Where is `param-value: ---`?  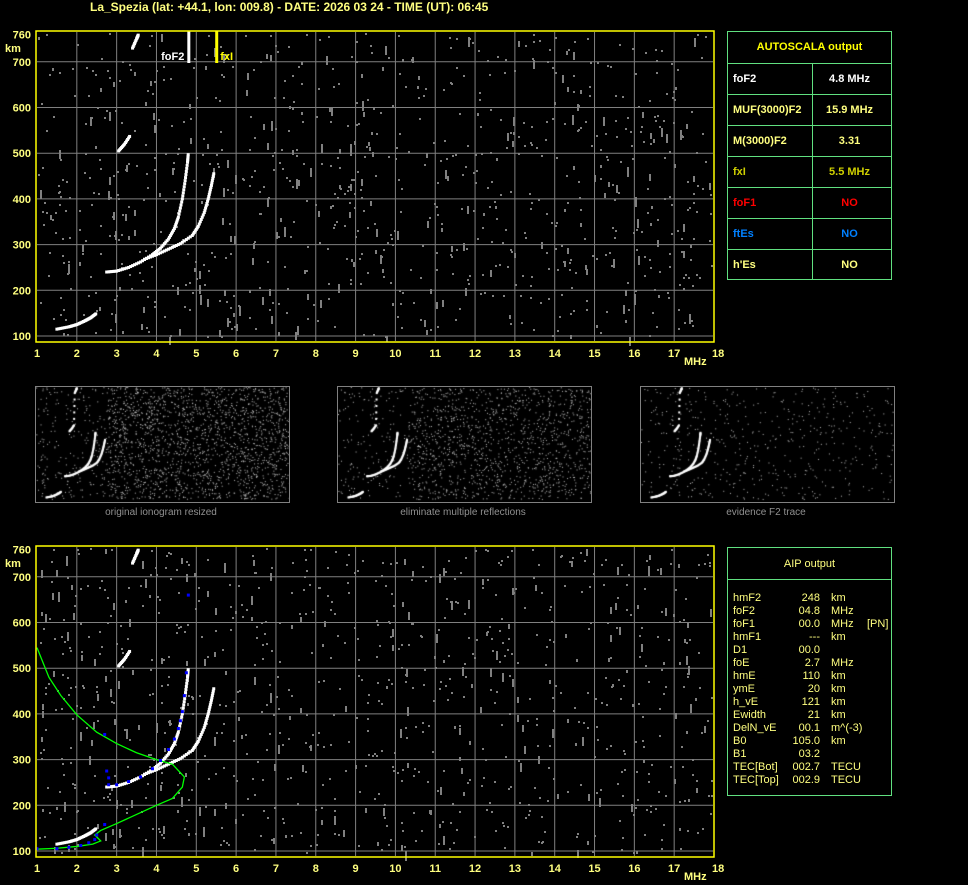 param-value: --- is located at coordinates (814, 637).